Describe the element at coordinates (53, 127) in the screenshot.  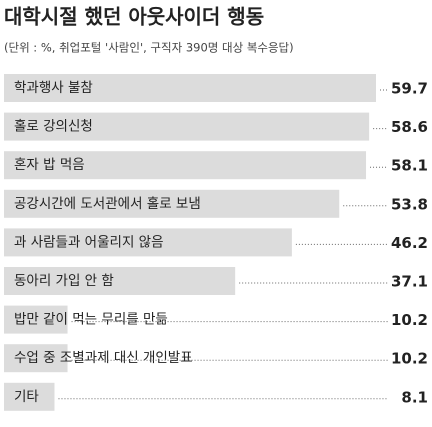
I see `category-label: 홀로 강의신청` at that location.